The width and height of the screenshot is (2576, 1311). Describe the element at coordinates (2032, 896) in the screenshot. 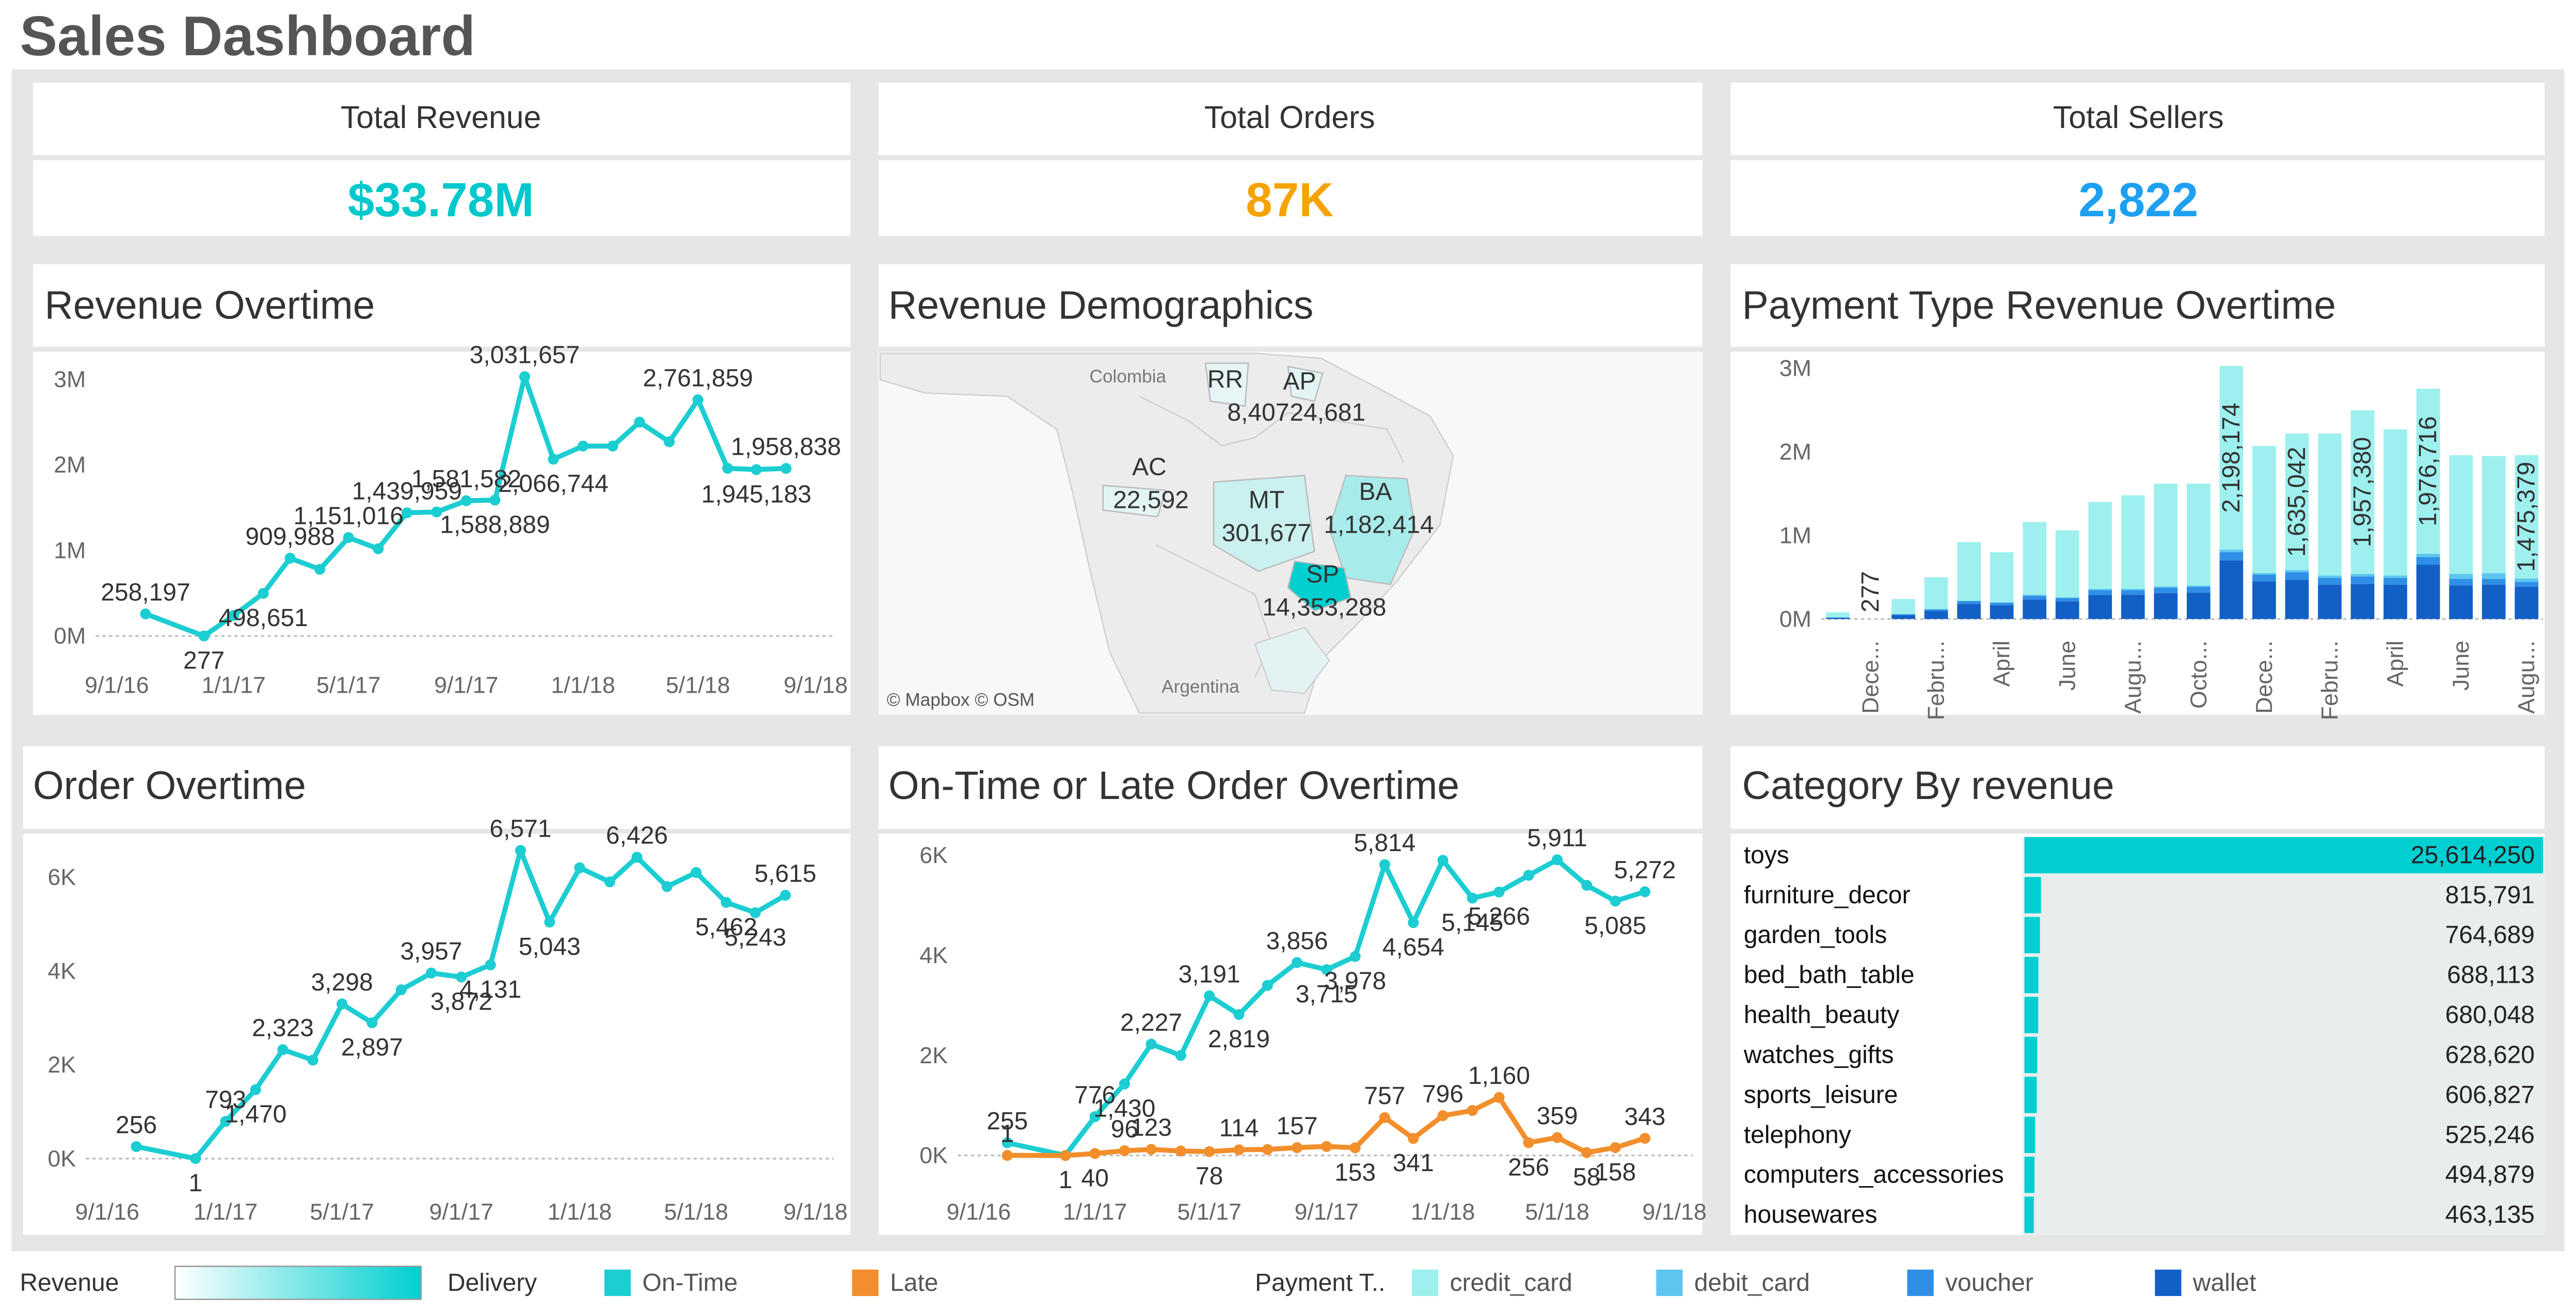

I see `bar` at that location.